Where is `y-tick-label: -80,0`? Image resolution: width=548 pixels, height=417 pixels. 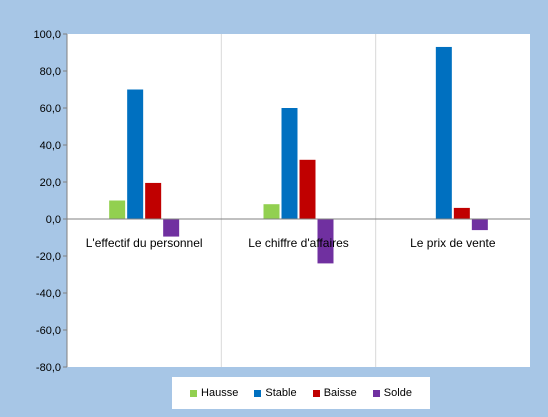 y-tick-label: -80,0 is located at coordinates (48, 368).